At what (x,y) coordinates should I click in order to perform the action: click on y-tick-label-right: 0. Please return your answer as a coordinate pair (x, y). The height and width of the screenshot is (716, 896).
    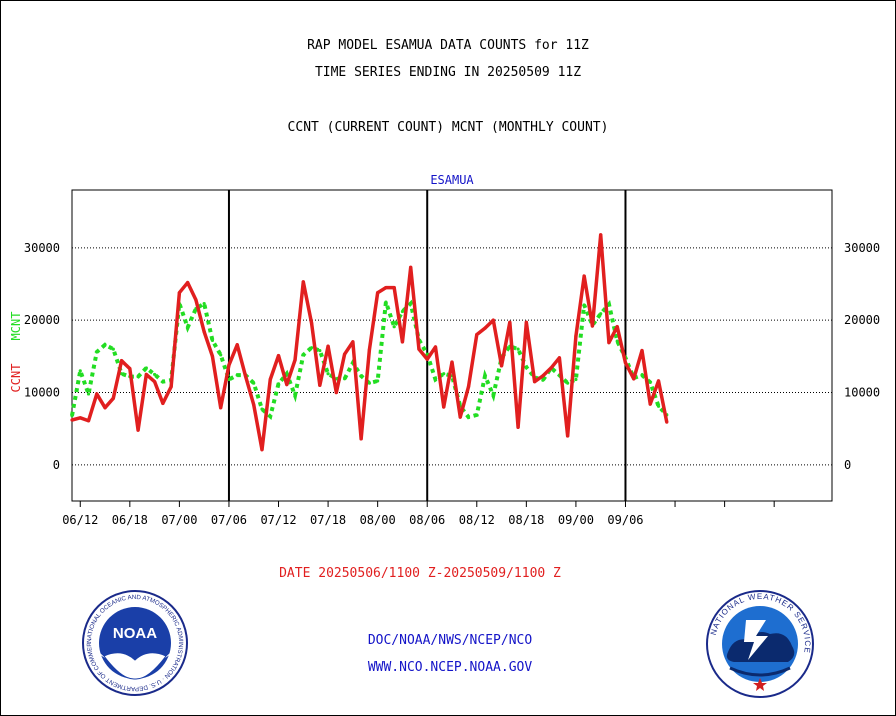
    Looking at the image, I should click on (847, 465).